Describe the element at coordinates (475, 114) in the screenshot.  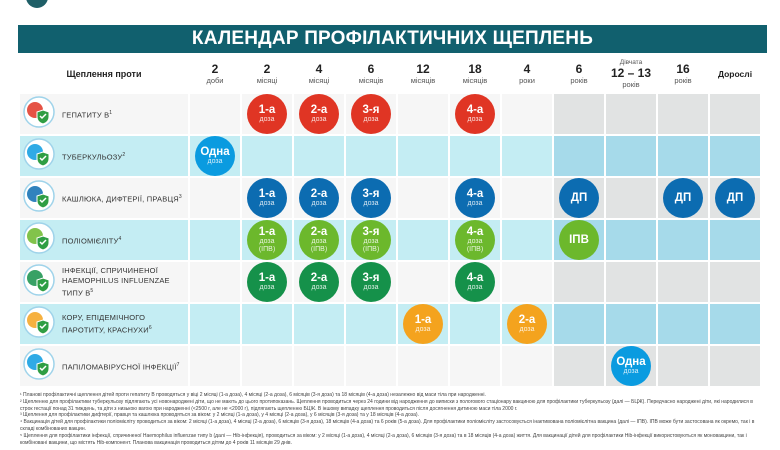
I see `dose-badge: 4-а доза` at that location.